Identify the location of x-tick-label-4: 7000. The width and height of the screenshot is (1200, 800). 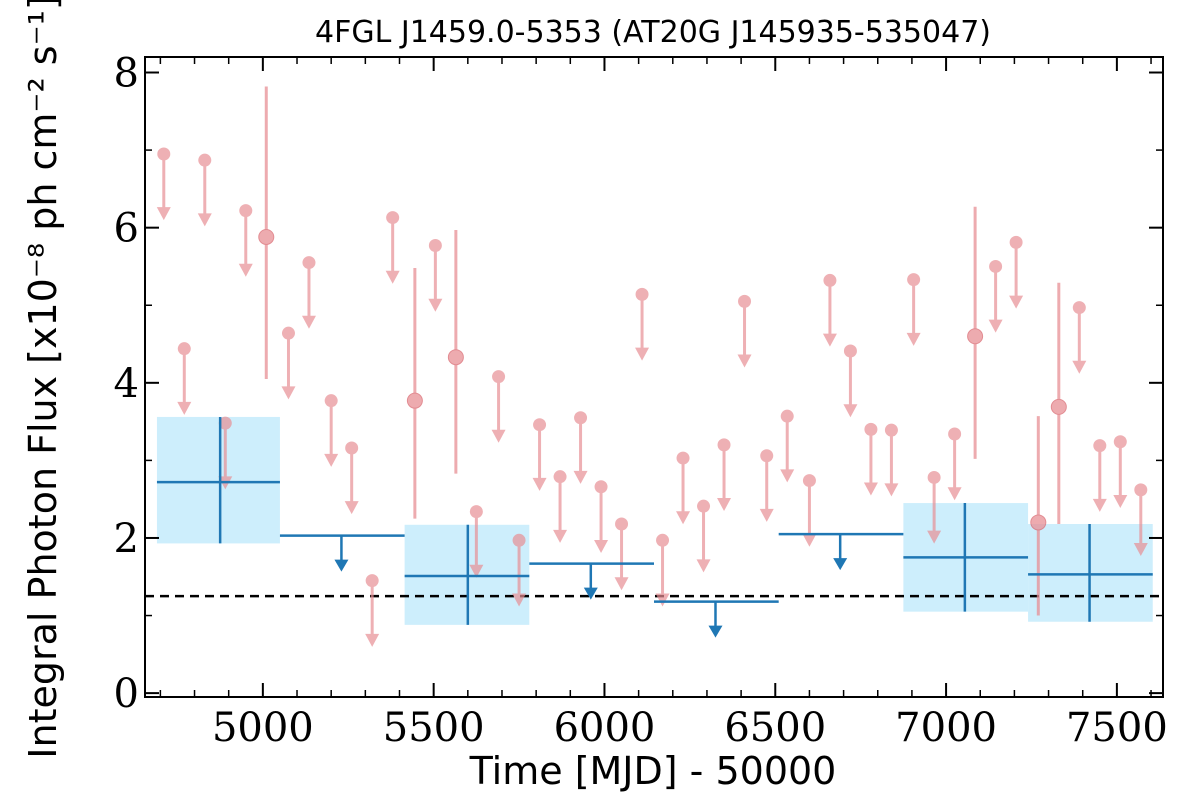
(946, 728).